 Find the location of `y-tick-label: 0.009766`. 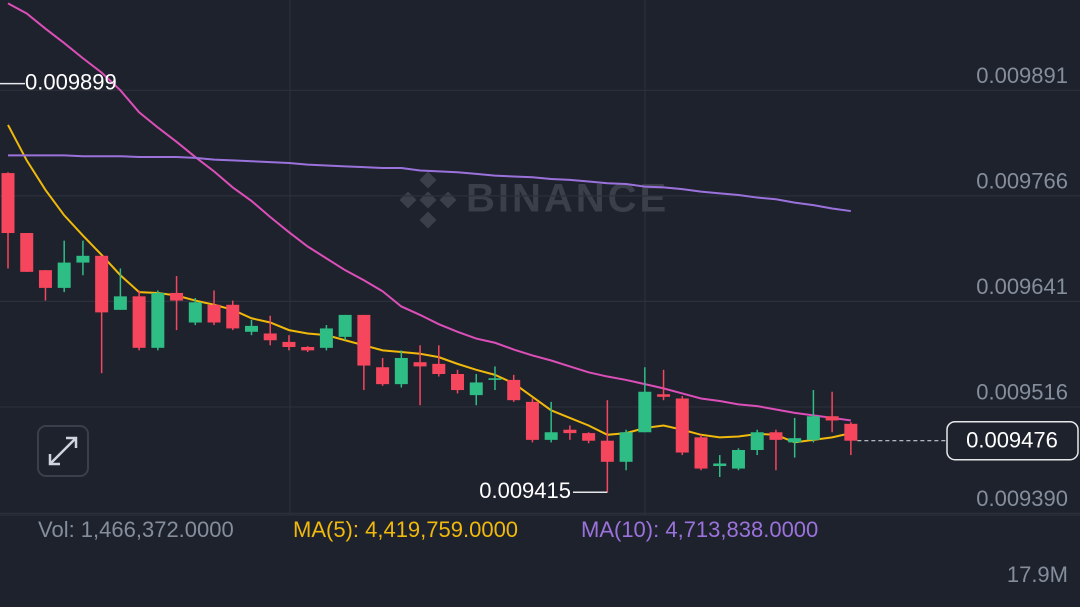

y-tick-label: 0.009766 is located at coordinates (1022, 181).